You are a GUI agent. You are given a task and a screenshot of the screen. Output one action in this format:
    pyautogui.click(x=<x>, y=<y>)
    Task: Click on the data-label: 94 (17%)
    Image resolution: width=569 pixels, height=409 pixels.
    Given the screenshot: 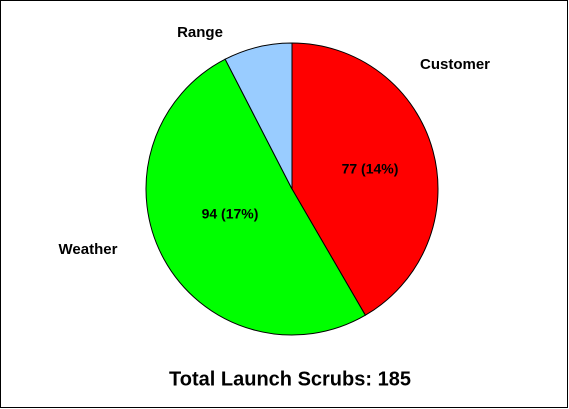 What is the action you would take?
    pyautogui.click(x=230, y=214)
    